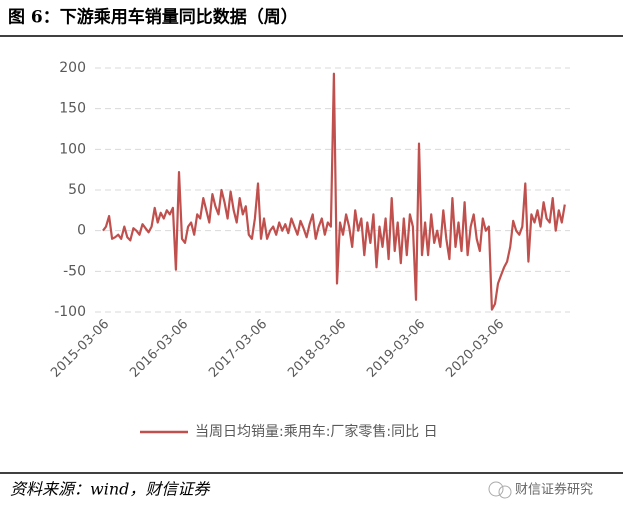 The height and width of the screenshot is (515, 623). What do you see at coordinates (238, 349) in the screenshot?
I see `x-tick-label: 2017-03-06` at bounding box center [238, 349].